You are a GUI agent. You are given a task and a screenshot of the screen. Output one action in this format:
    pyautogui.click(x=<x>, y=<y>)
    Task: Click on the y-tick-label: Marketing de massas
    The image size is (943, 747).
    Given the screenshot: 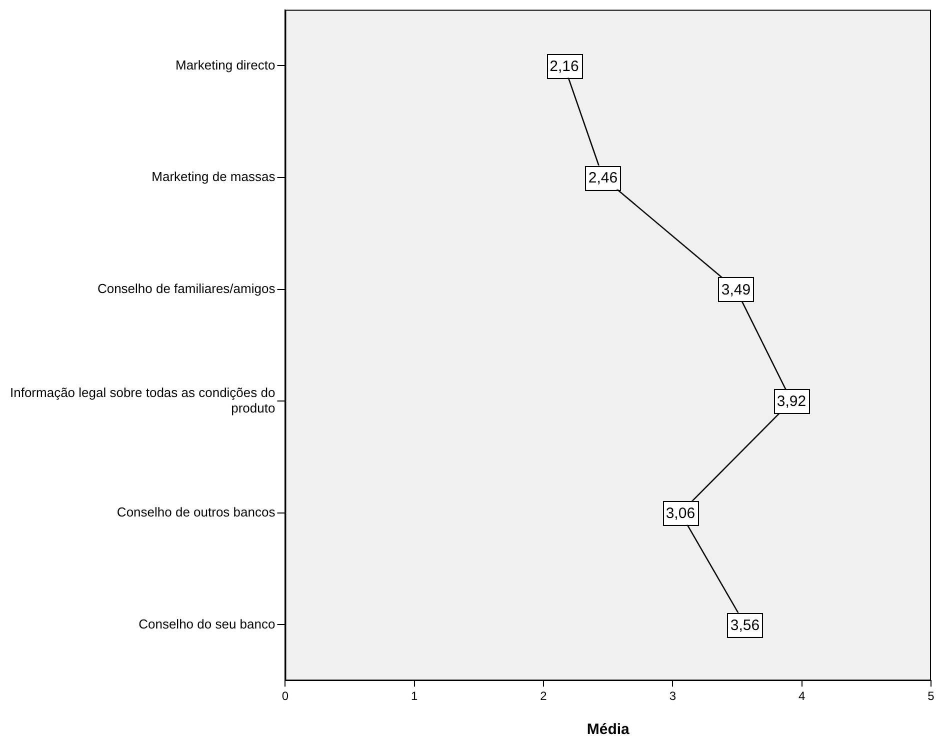 What is the action you would take?
    pyautogui.click(x=214, y=176)
    